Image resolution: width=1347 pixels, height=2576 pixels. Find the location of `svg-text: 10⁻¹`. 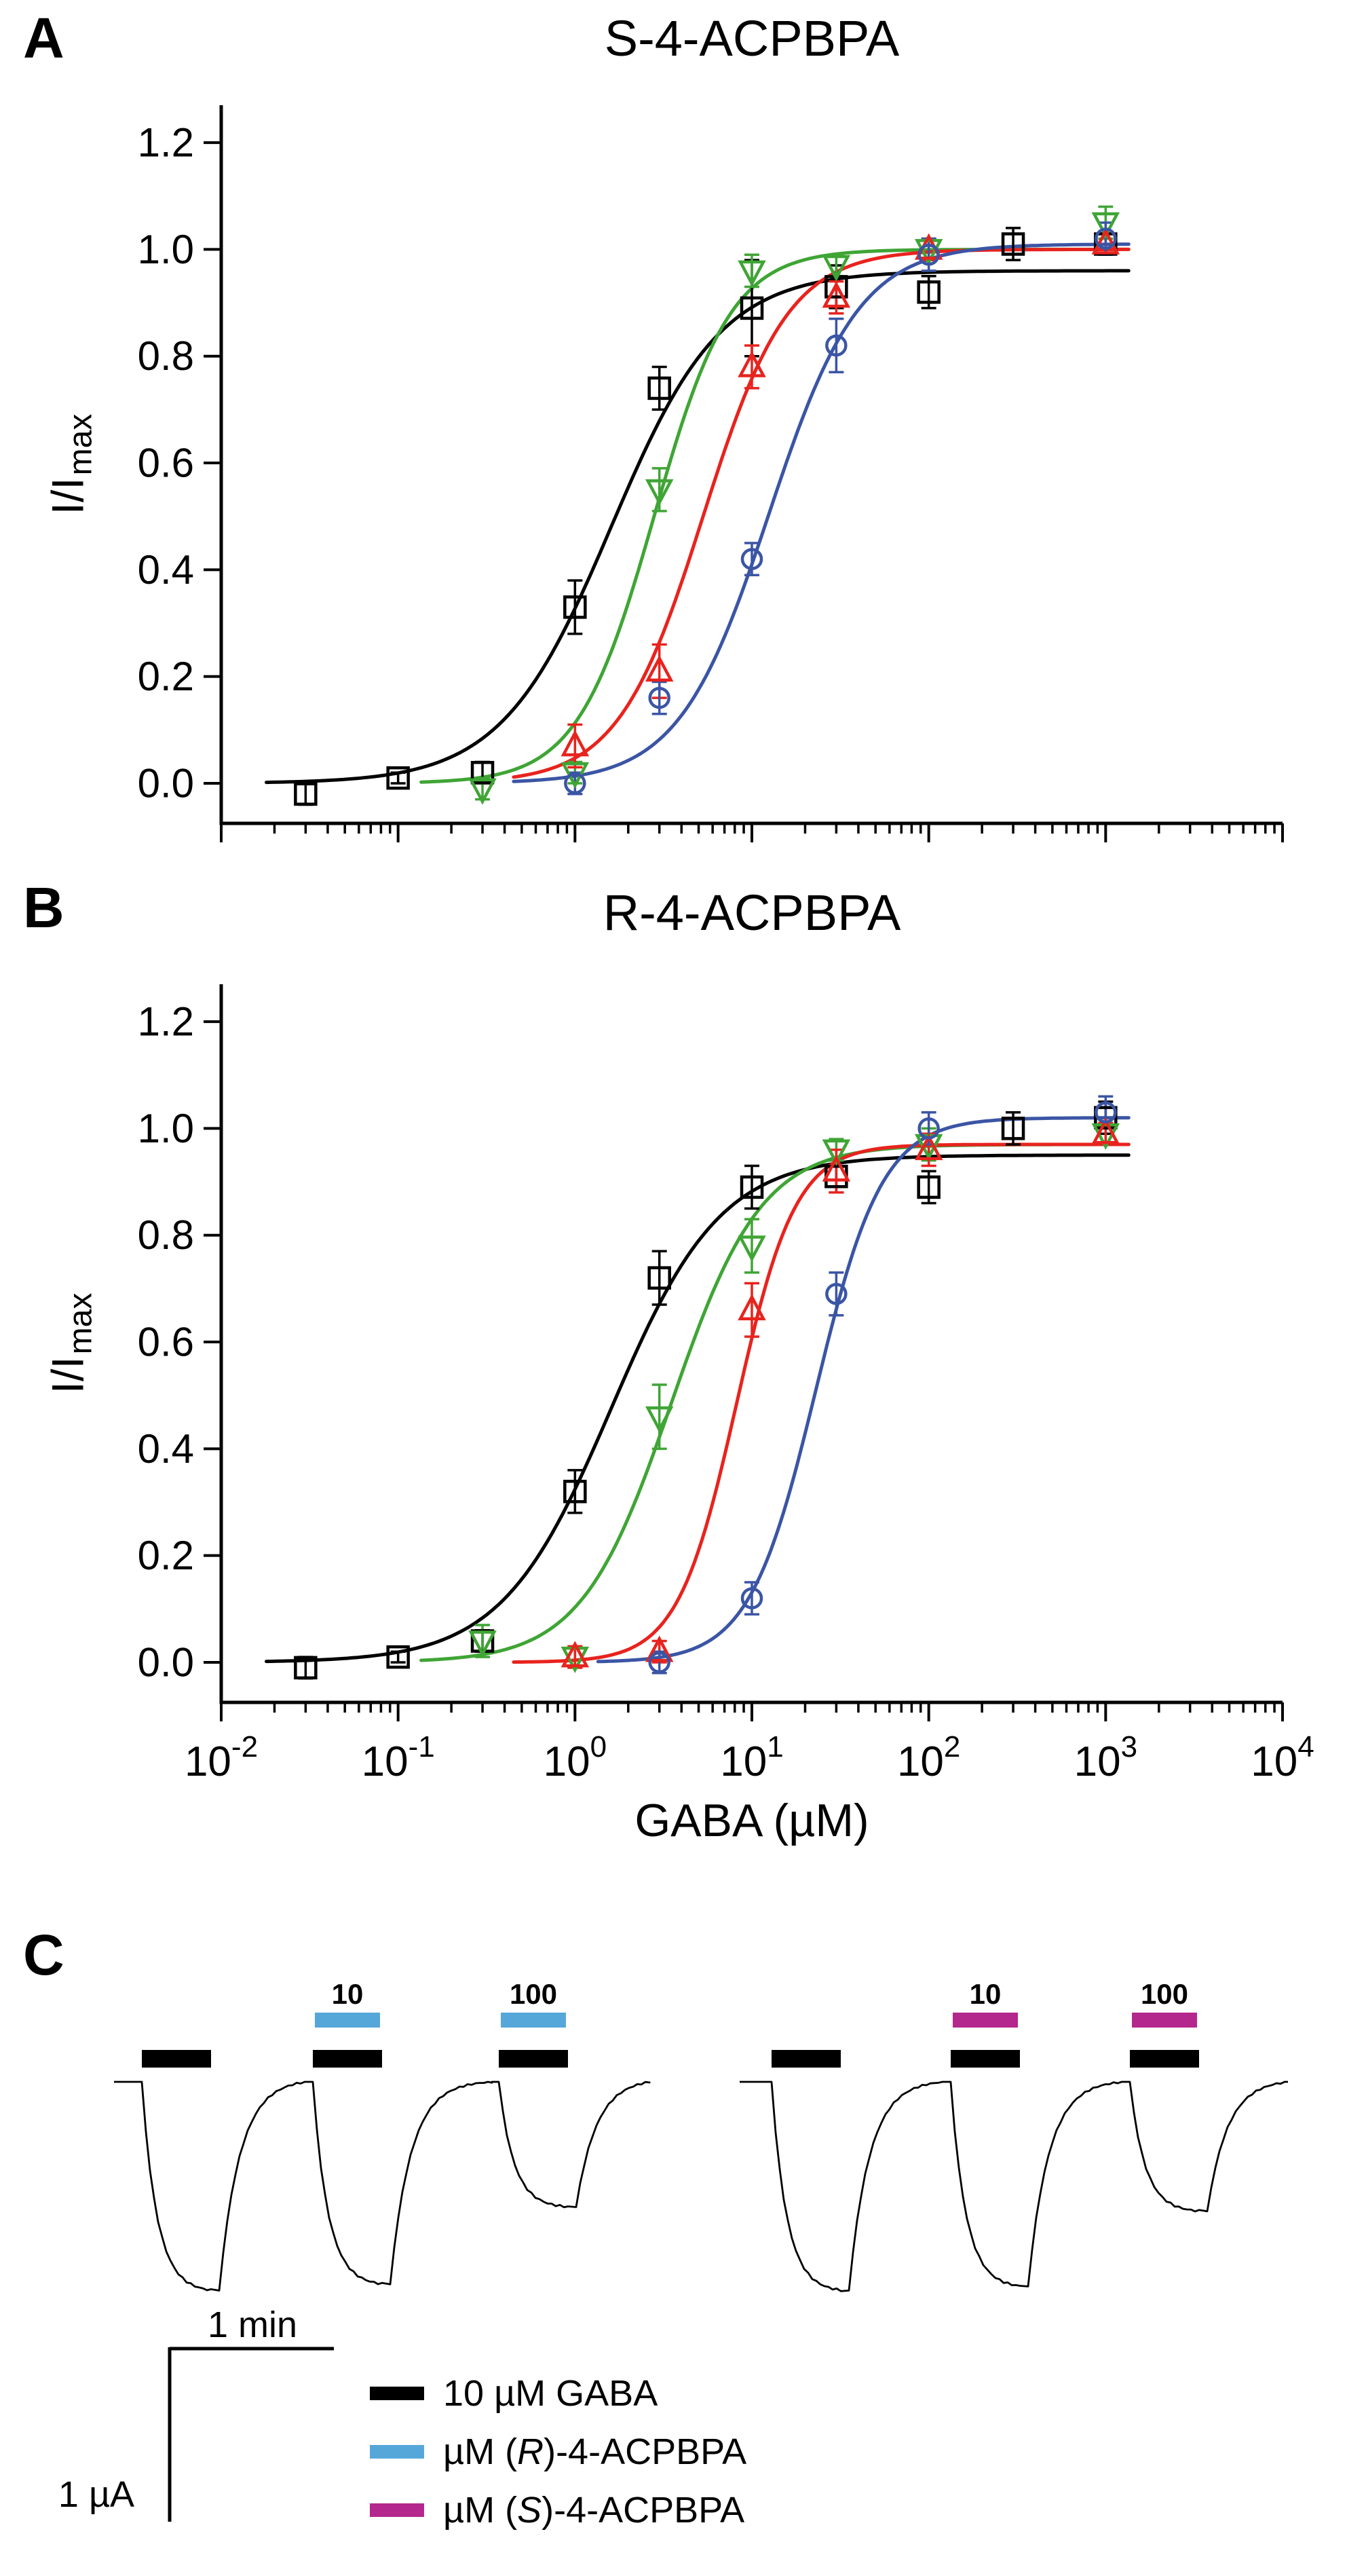

svg-text: 10⁻¹ is located at coordinates (398, 1758).